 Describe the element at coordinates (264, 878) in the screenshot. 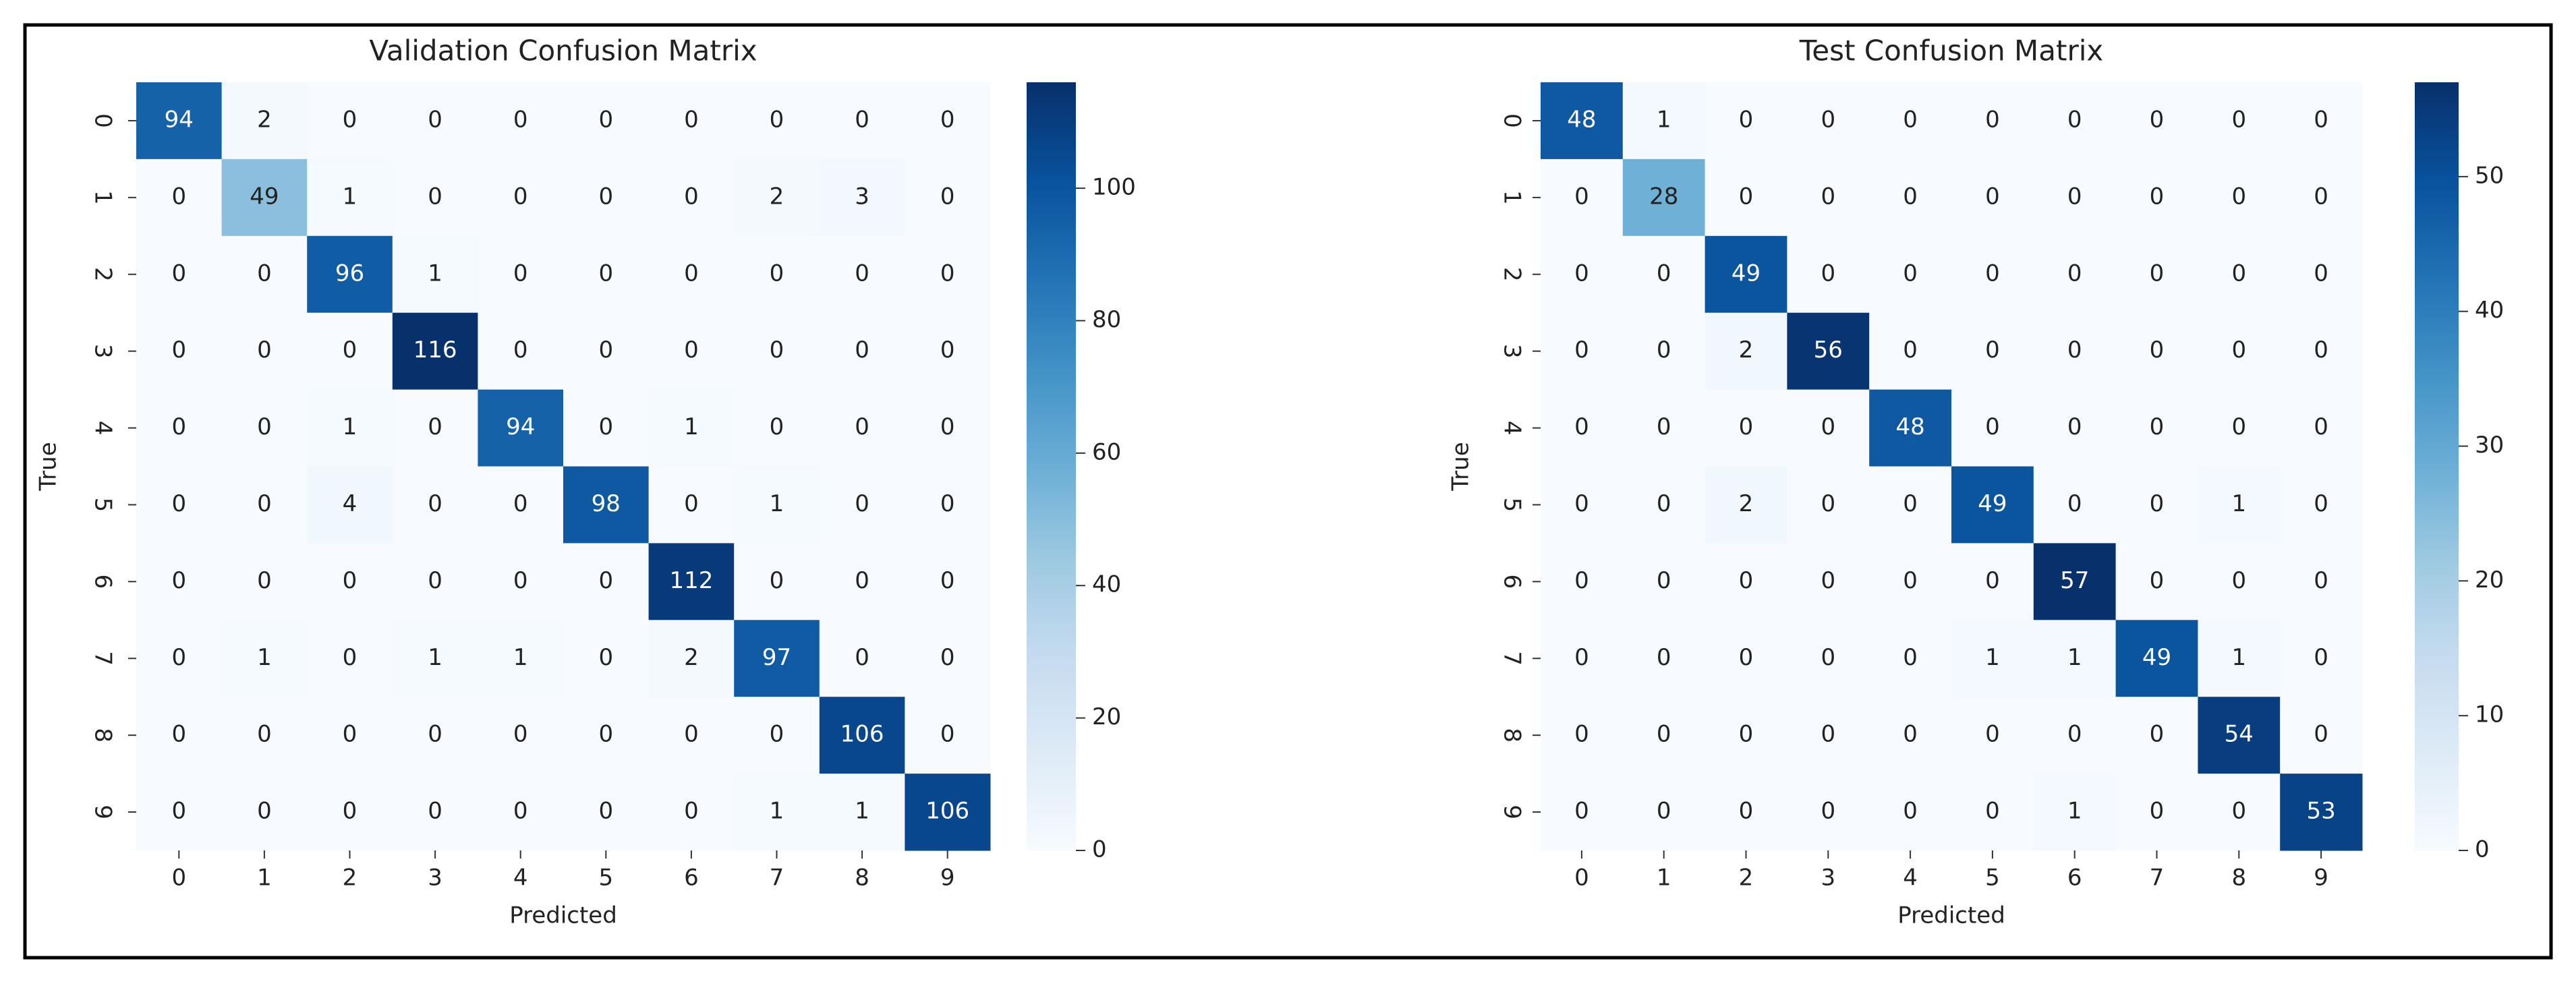

I see `x-tick-label: 1` at that location.